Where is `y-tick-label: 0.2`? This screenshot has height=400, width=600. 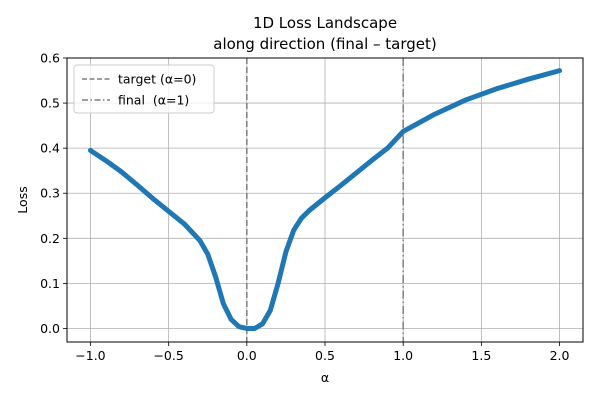 y-tick-label: 0.2 is located at coordinates (50, 238).